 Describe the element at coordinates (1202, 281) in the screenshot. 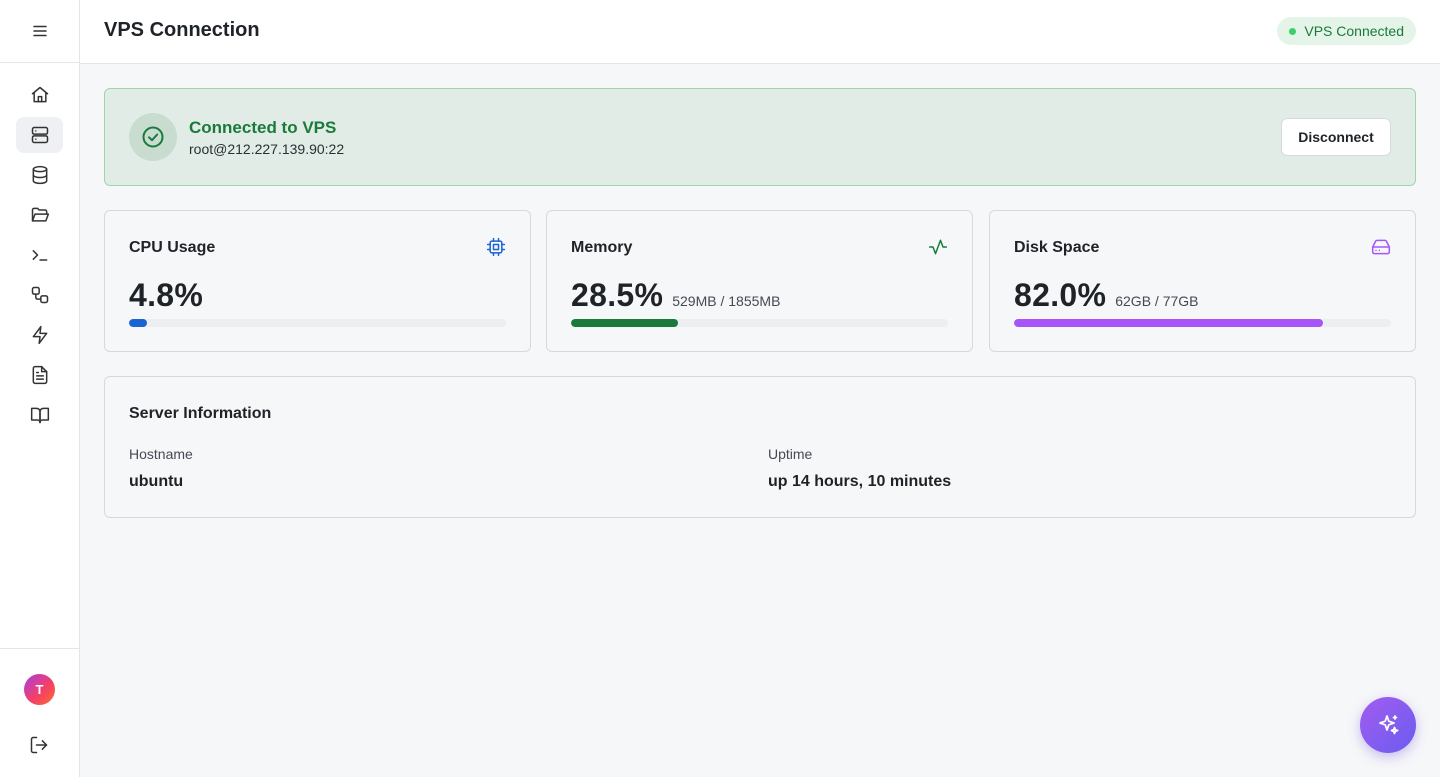

I see `disk-space-card: Disk Space 82.0% 62GB / 77GB` at that location.